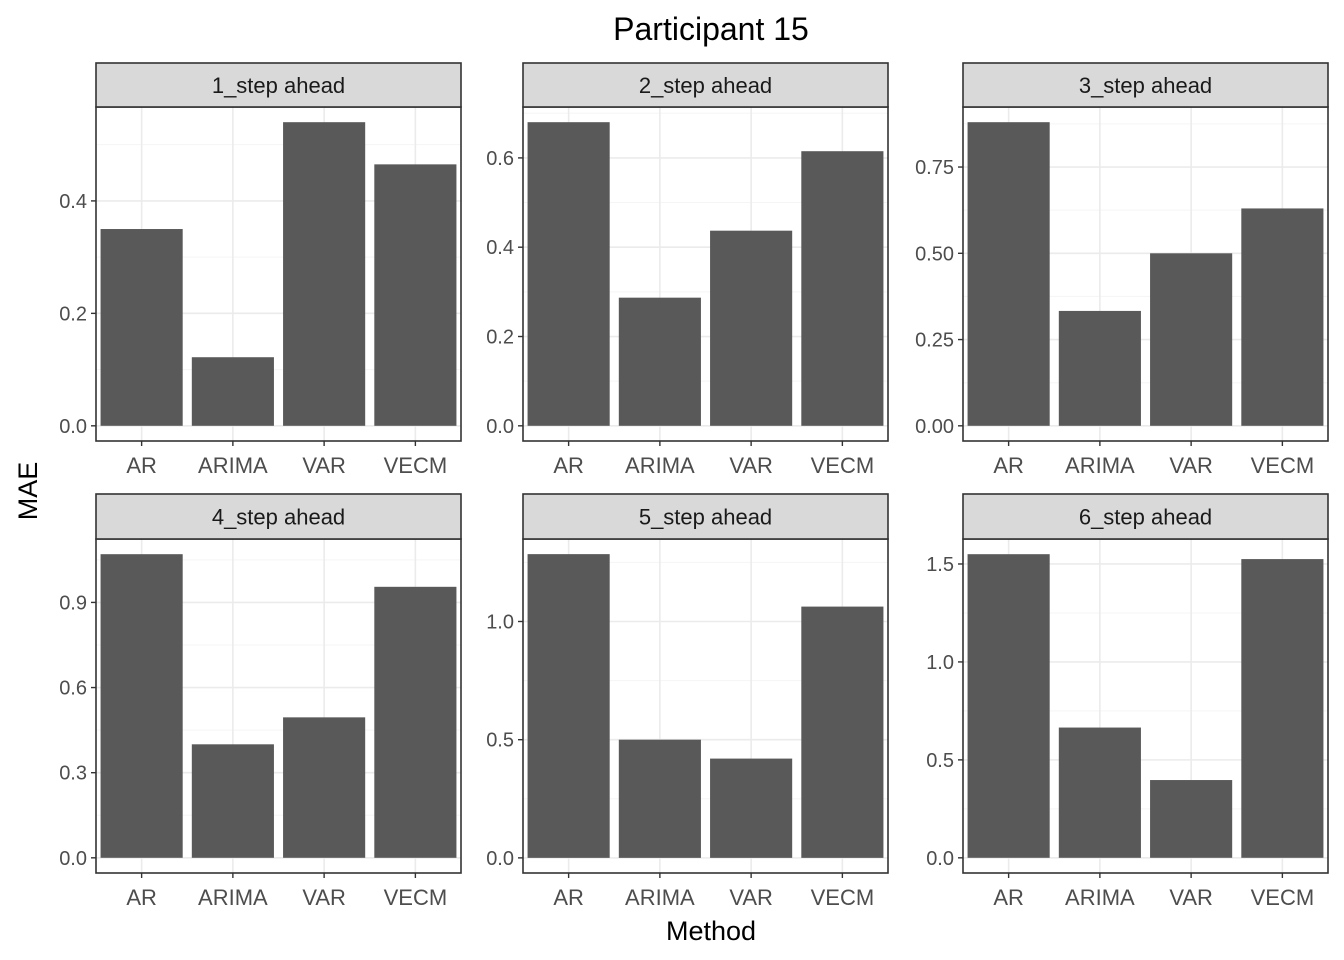 This screenshot has height=960, width=1344. What do you see at coordinates (687, 701) in the screenshot?
I see `facet-panel-5: 5_step ahead 0.0 0.5 1.0 AR ARIMA VAR VECM` at bounding box center [687, 701].